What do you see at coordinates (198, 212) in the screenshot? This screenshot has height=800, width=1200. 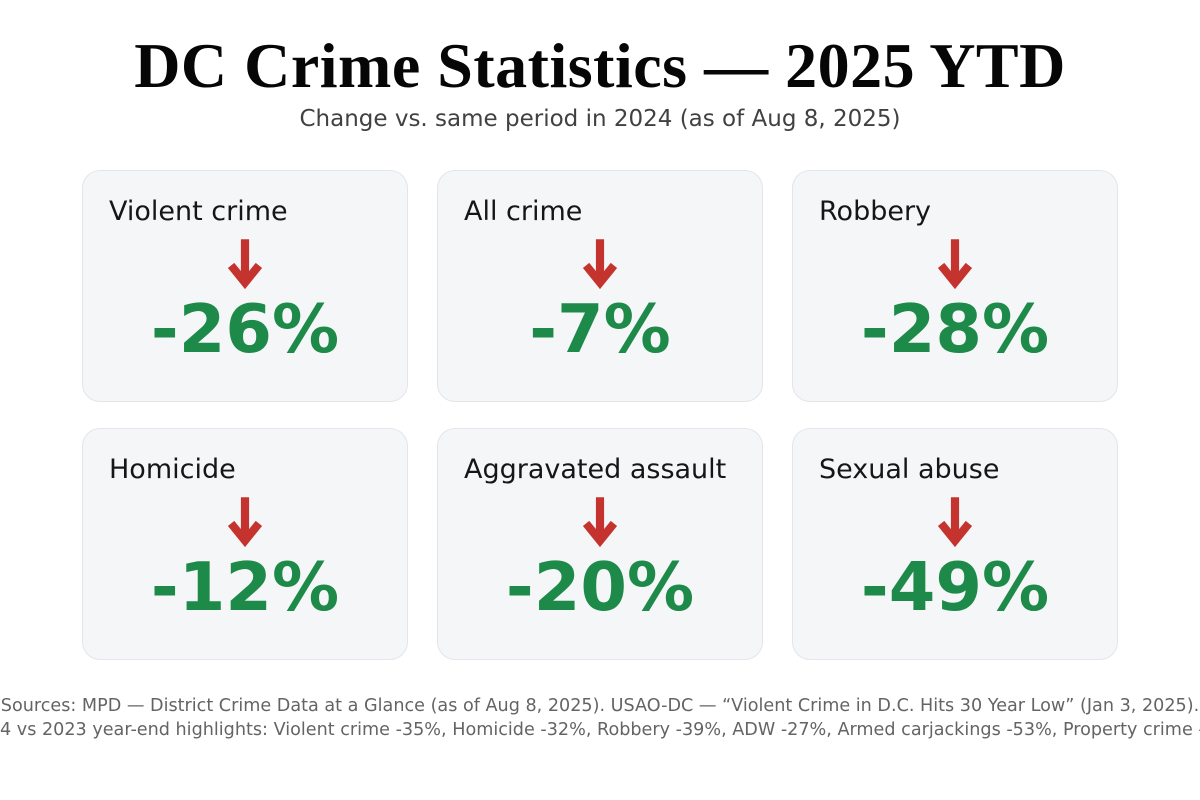 I see `stat-card-label: Violent crime` at bounding box center [198, 212].